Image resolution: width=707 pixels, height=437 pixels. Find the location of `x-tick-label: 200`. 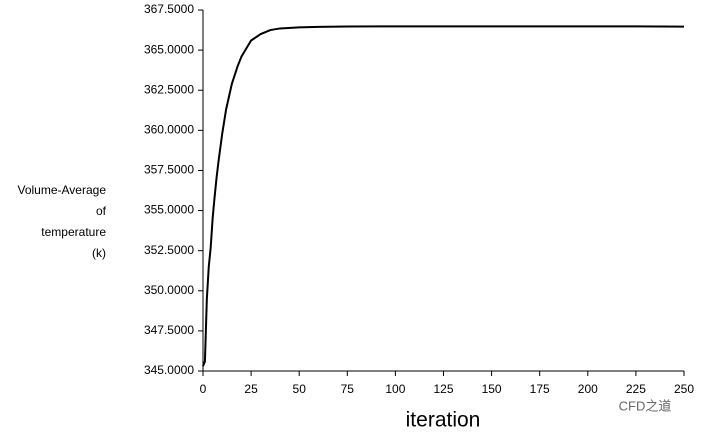

x-tick-label: 200 is located at coordinates (588, 389).